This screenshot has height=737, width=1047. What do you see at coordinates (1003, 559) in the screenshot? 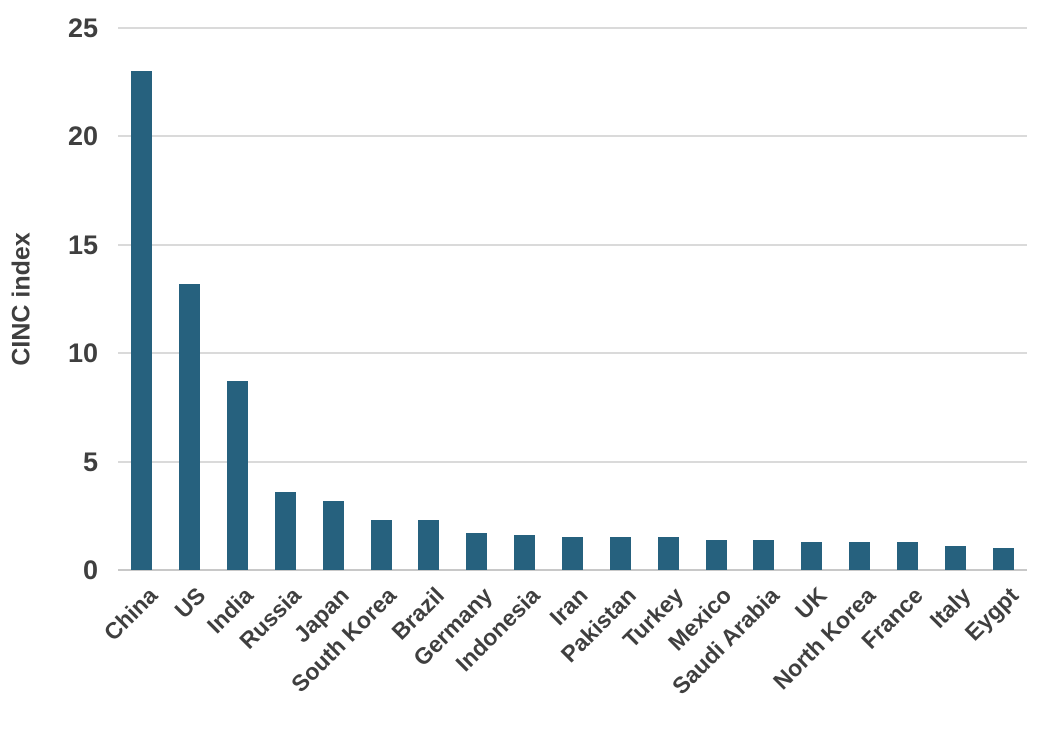
I see `bar-eygpt` at bounding box center [1003, 559].